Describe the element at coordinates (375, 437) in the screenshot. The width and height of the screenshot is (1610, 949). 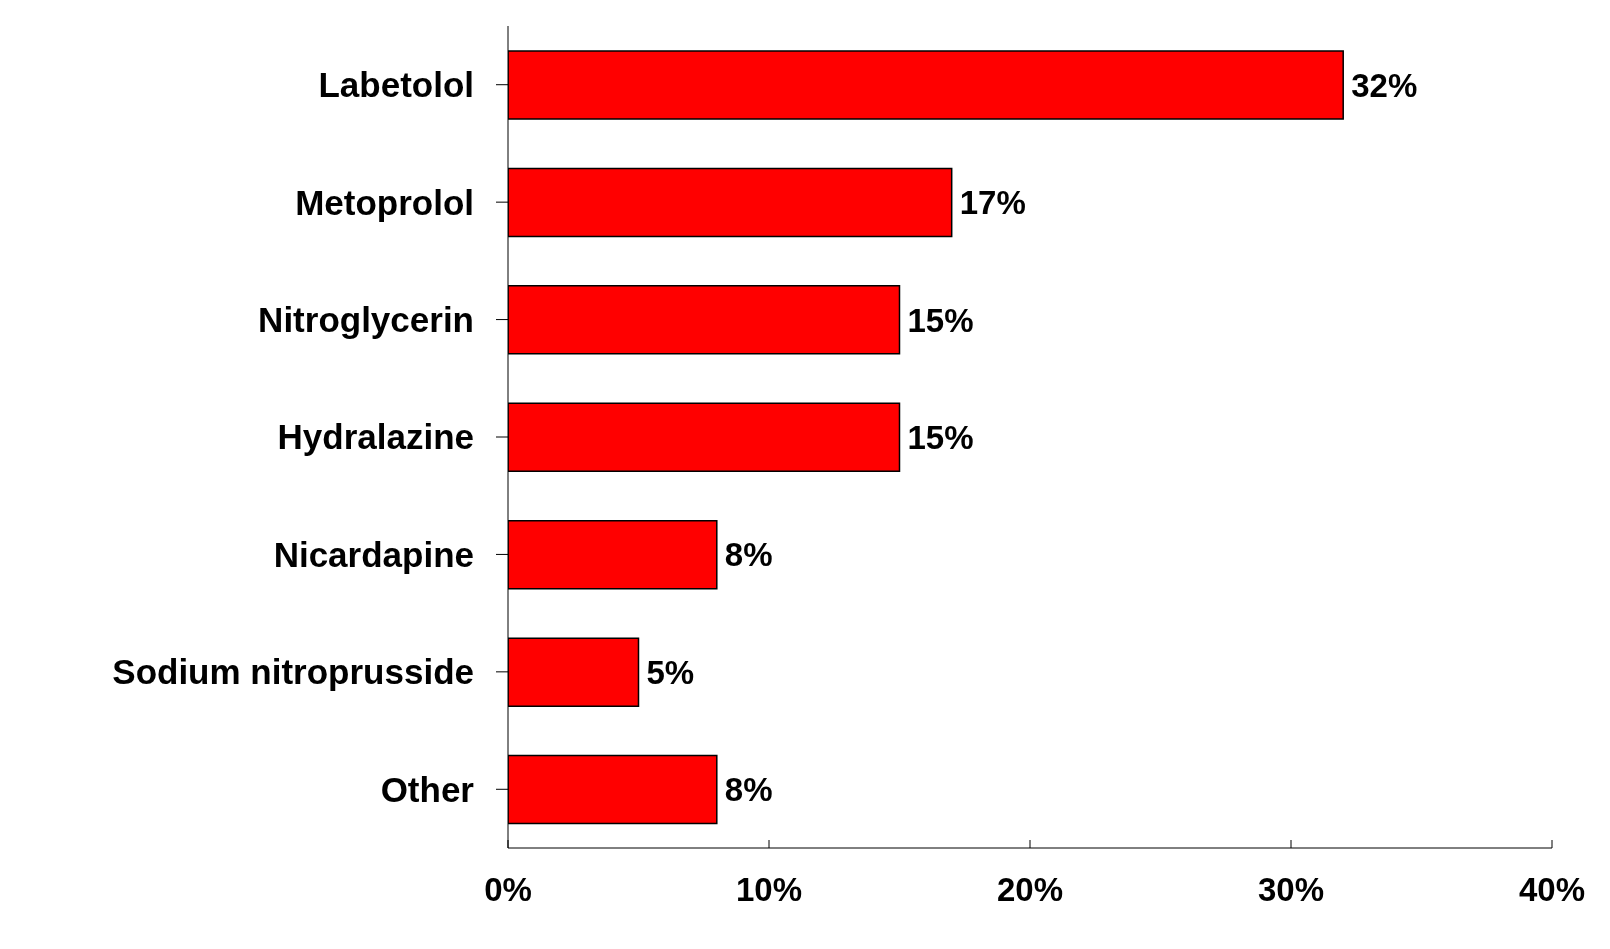
I see `y-tick-label: Hydralazine` at that location.